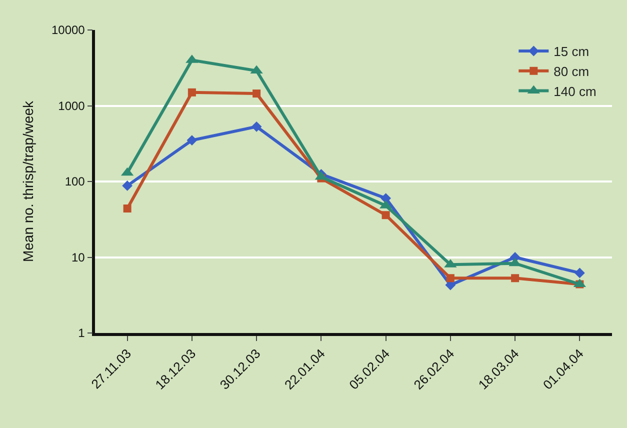  What do you see at coordinates (75, 181) in the screenshot?
I see `y-tick-label: 100` at bounding box center [75, 181].